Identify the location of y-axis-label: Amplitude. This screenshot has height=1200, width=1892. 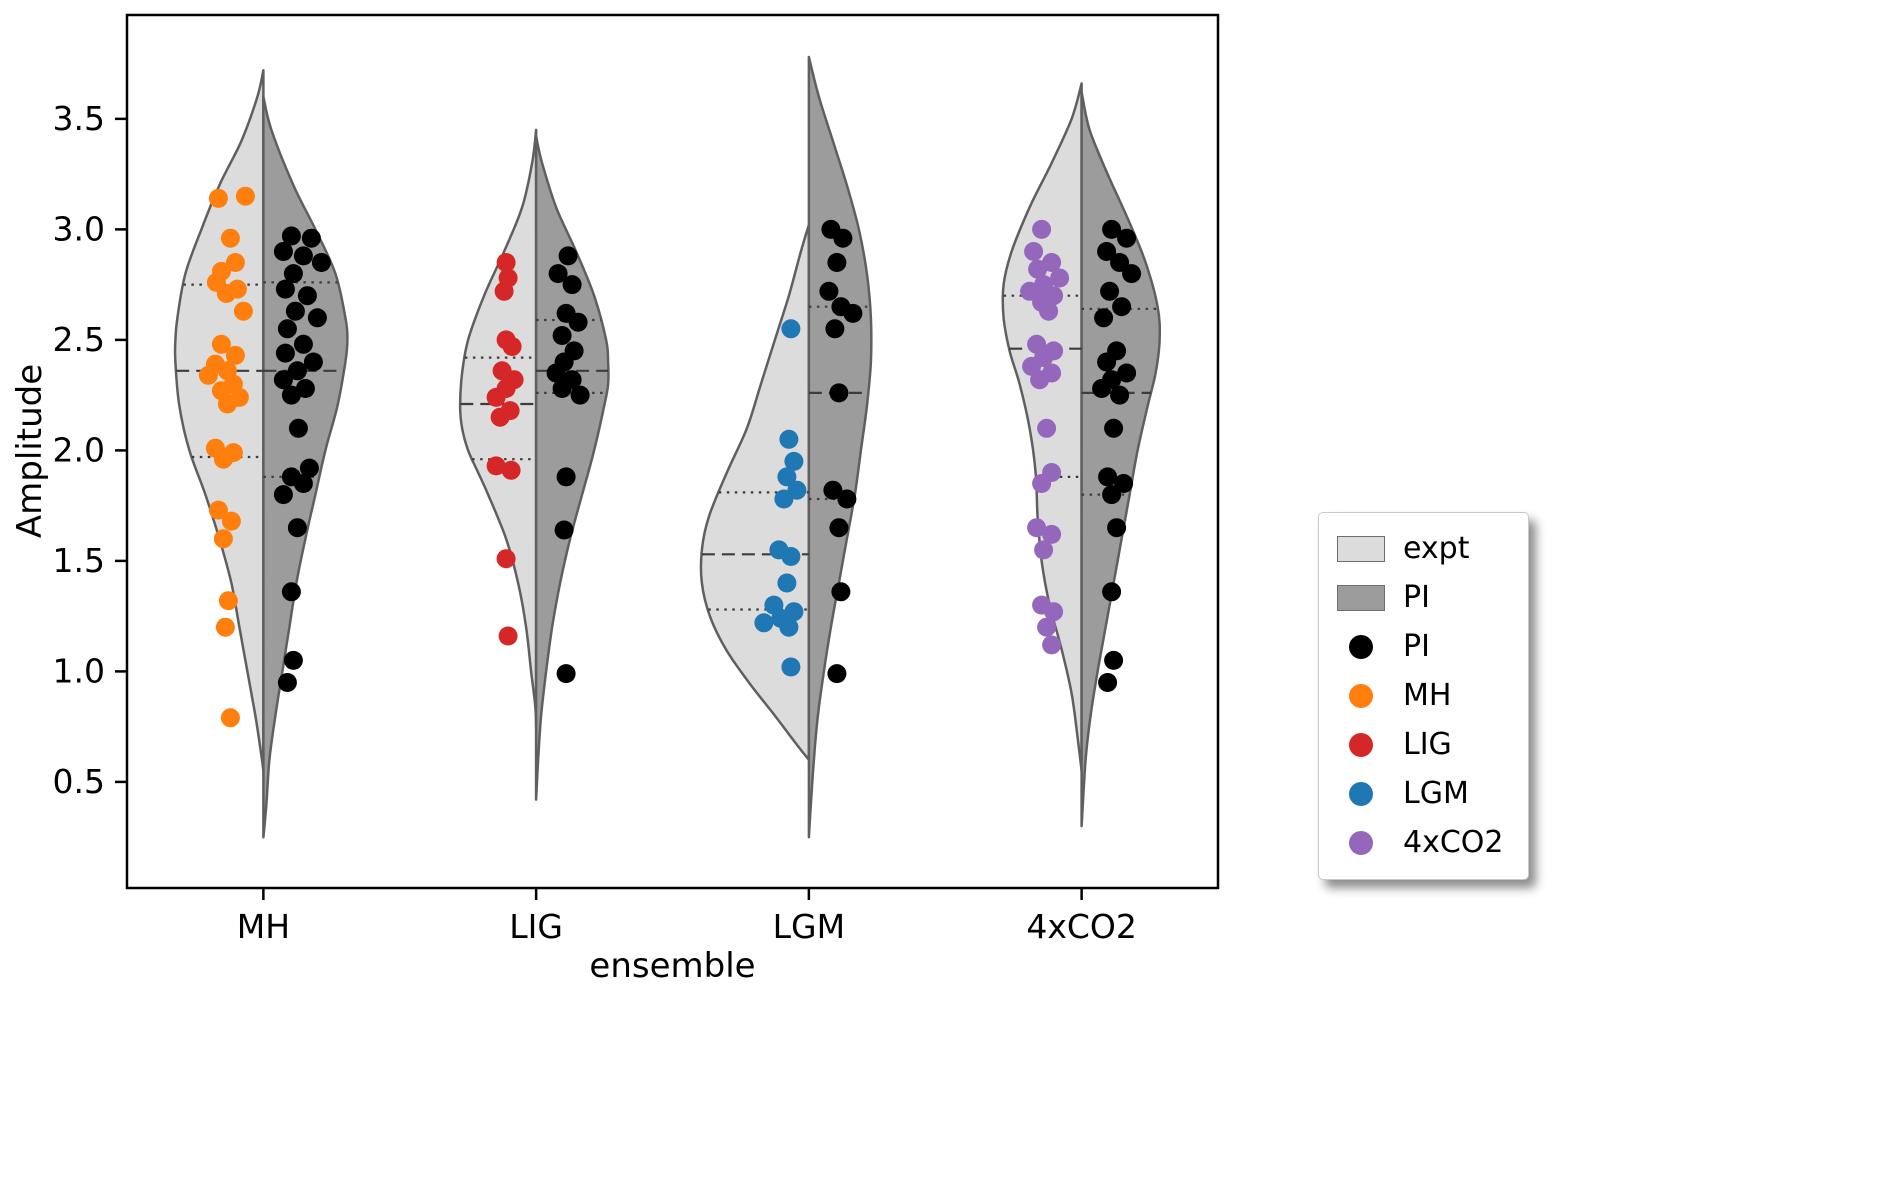
(30, 451).